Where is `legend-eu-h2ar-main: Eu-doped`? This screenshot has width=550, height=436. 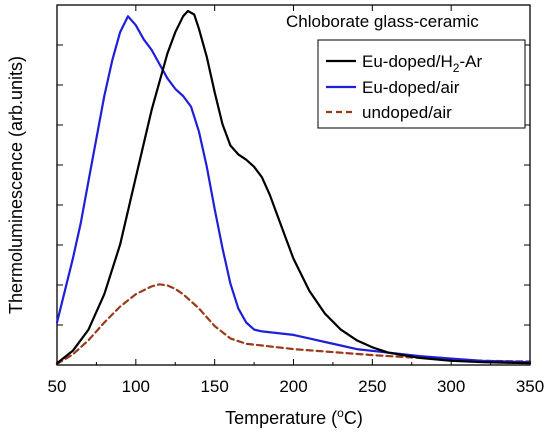 legend-eu-h2ar-main: Eu-doped is located at coordinates (399, 61).